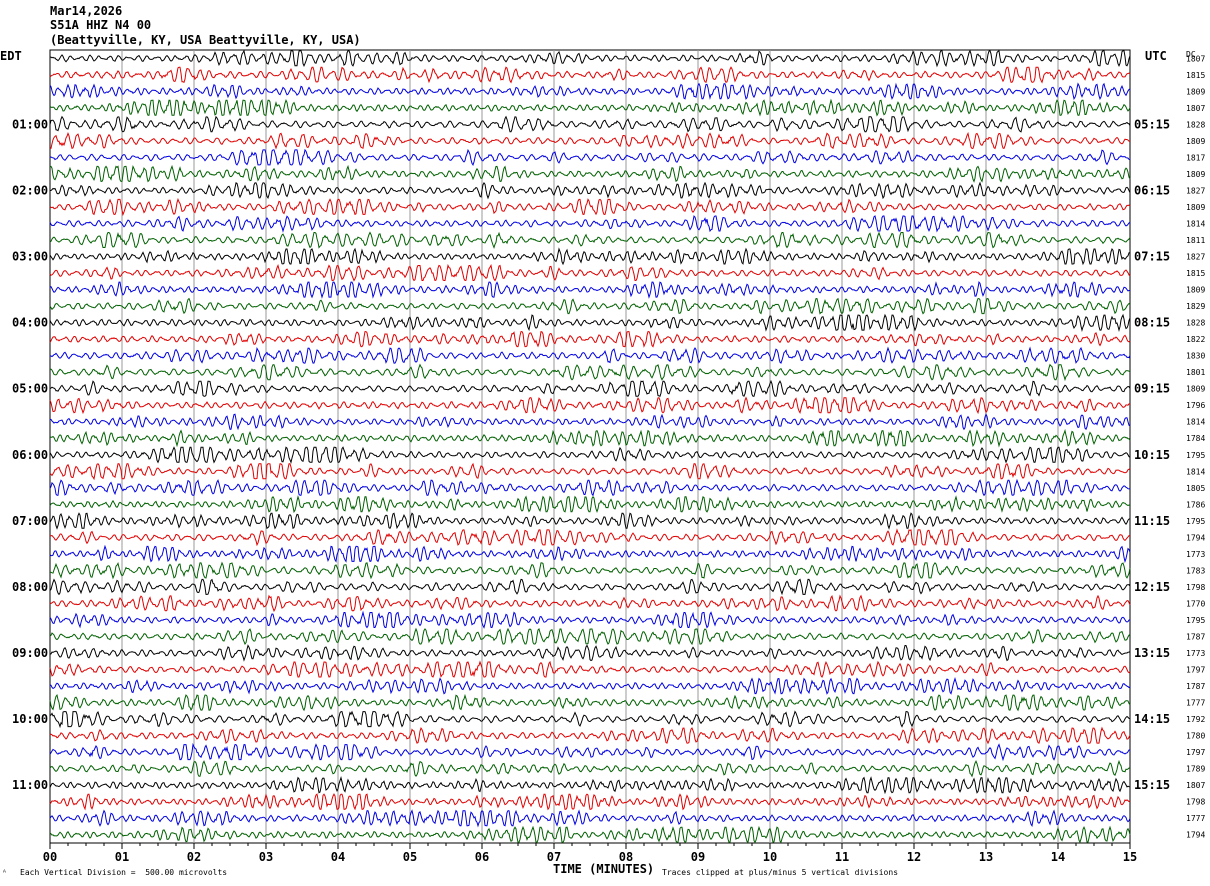 Image resolution: width=1210 pixels, height=886 pixels. What do you see at coordinates (1195, 653) in the screenshot?
I see `dc-offset-label: 1773` at bounding box center [1195, 653].